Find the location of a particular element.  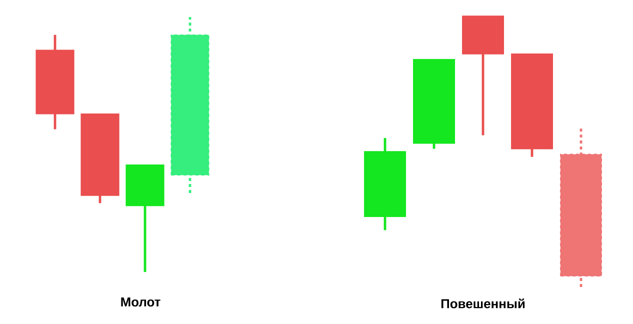

x-axis-title: Повешенный is located at coordinates (483, 303).